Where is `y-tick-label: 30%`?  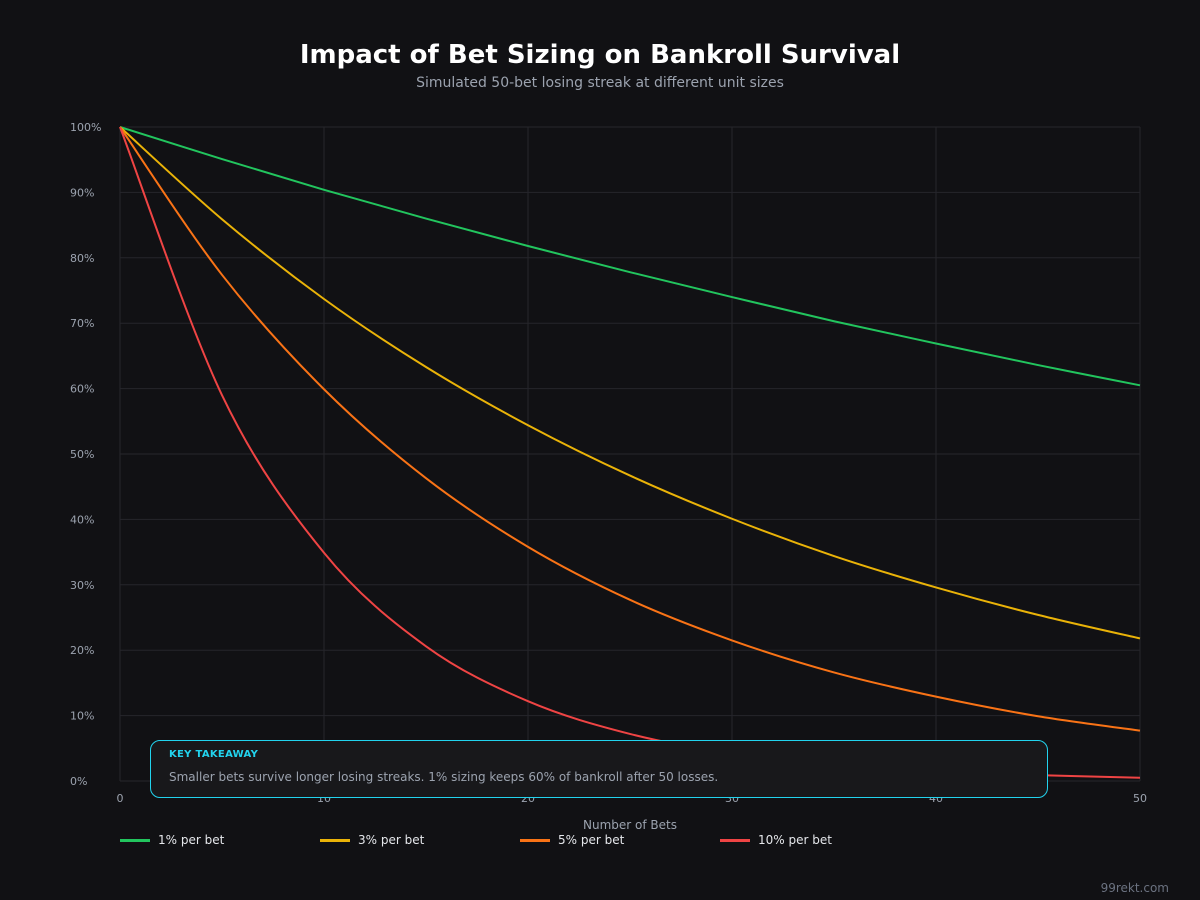 y-tick-label: 30% is located at coordinates (82, 585).